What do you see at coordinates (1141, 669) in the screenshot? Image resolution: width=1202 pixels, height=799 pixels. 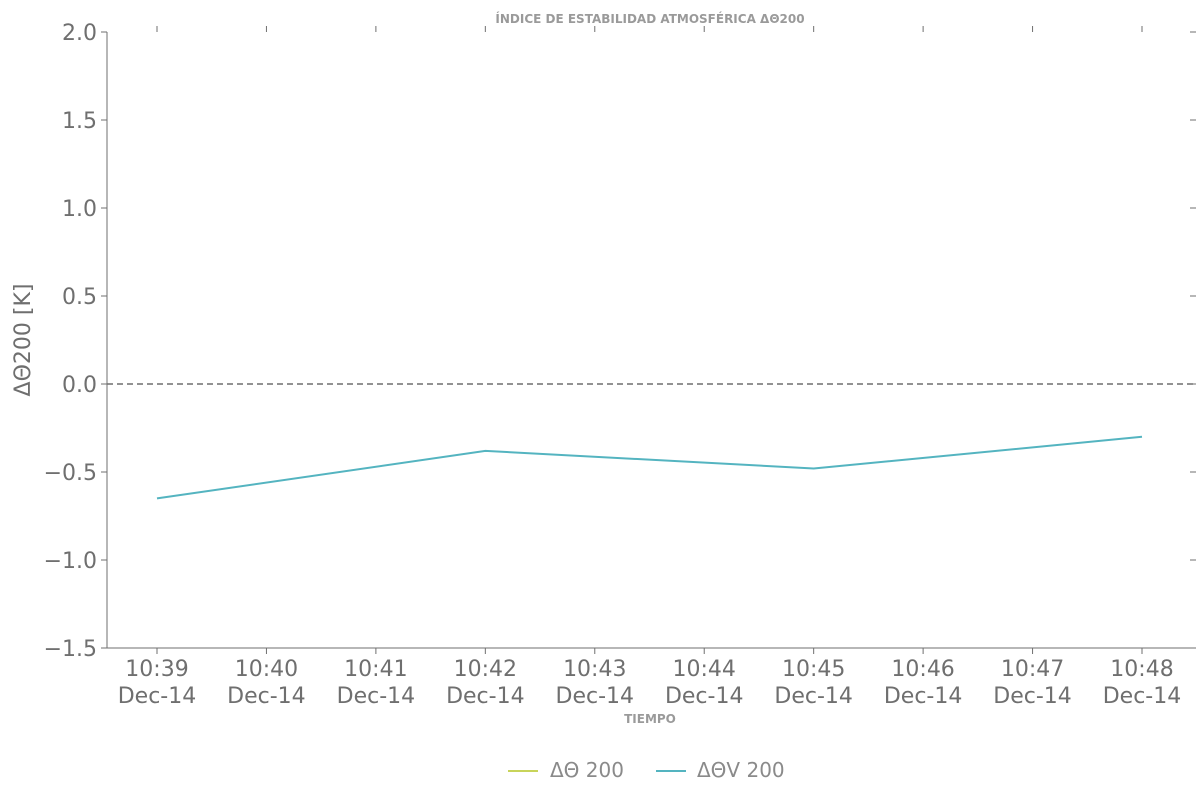 I see `x-tick-label-time: 10:48` at bounding box center [1141, 669].